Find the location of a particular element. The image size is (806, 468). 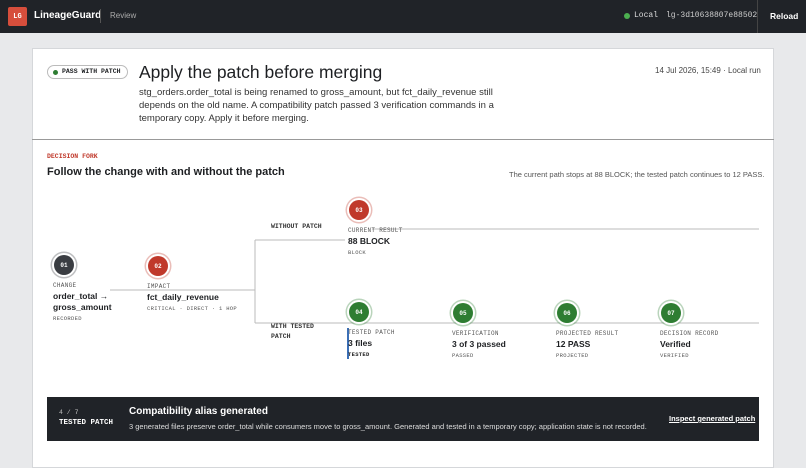

node-text: CURRENT RESULT 88 BLOCK BLOCK is located at coordinates (395, 242).